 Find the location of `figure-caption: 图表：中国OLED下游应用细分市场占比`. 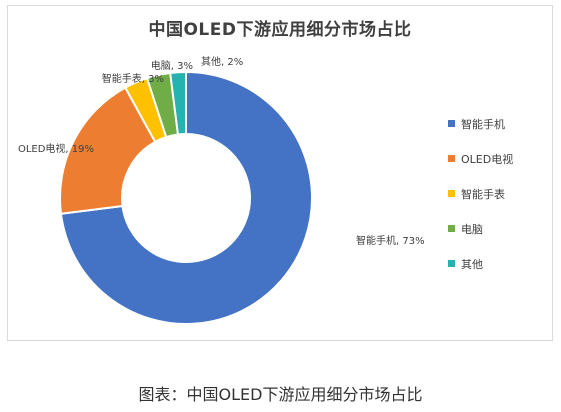

figure-caption: 图表：中国OLED下游应用细分市场占比 is located at coordinates (280, 394).